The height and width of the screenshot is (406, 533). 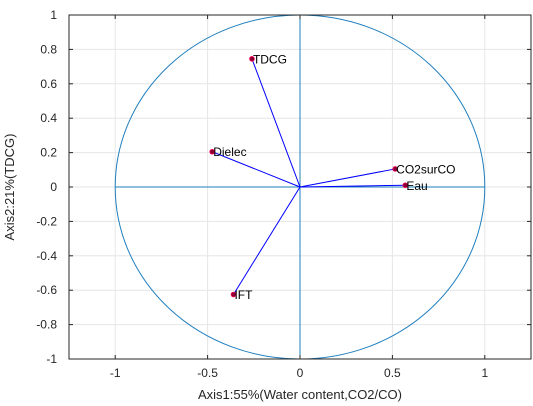 I want to click on y-tick-label: -0.2, so click(x=46, y=221).